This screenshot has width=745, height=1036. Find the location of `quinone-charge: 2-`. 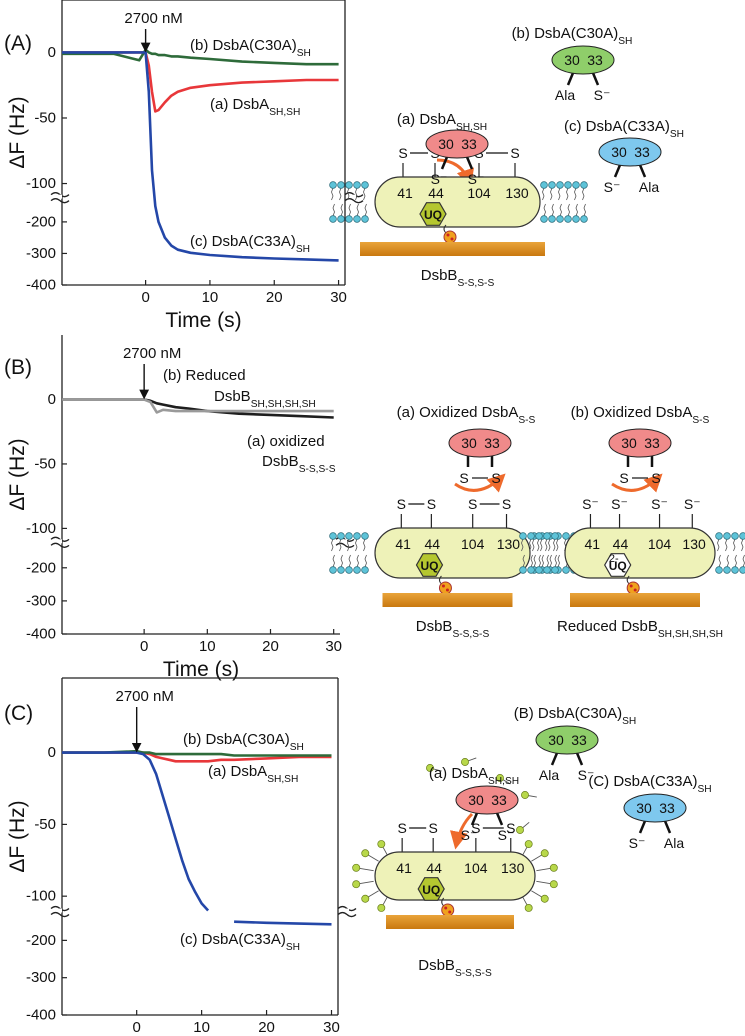

quinone-charge: 2- is located at coordinates (614, 559).